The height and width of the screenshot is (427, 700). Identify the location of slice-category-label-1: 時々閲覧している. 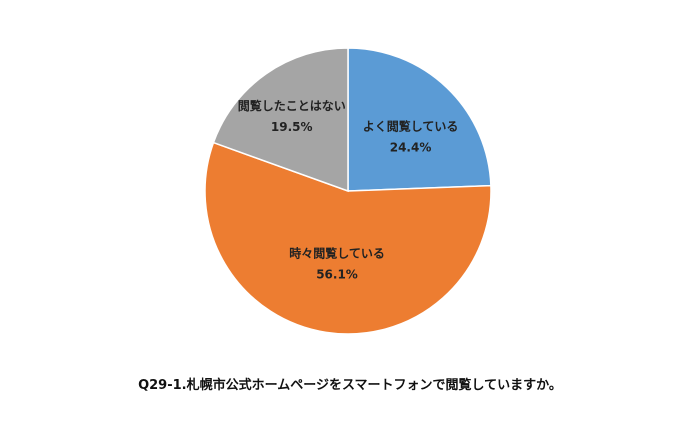
(337, 253).